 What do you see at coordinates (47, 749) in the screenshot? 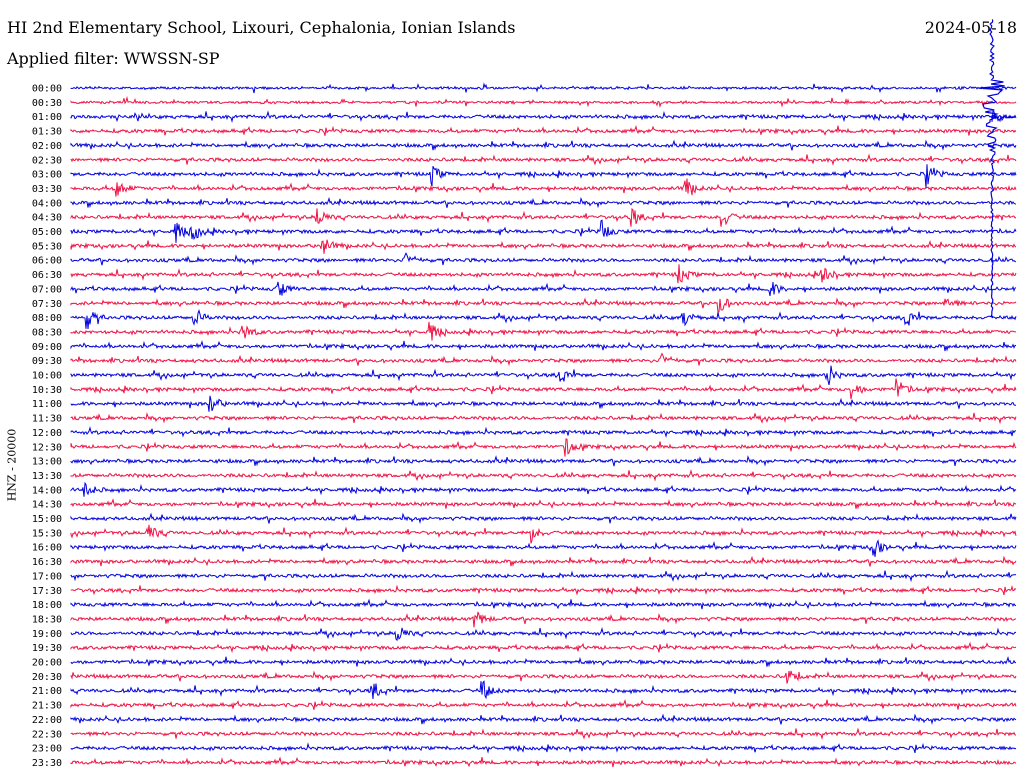
I see `time-tick-label: 23:00` at bounding box center [47, 749].